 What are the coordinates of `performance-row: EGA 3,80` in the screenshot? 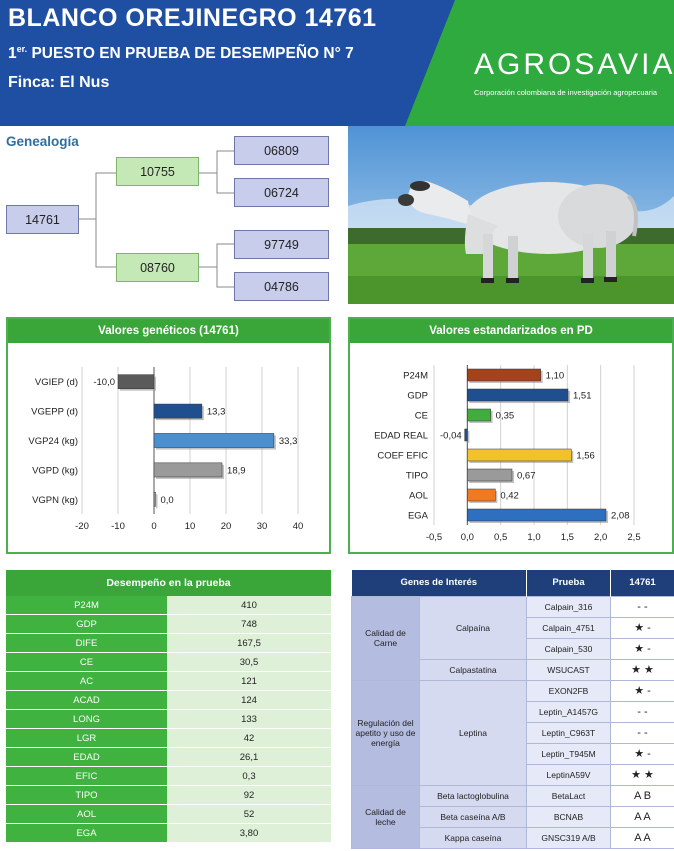 It's located at (168, 833).